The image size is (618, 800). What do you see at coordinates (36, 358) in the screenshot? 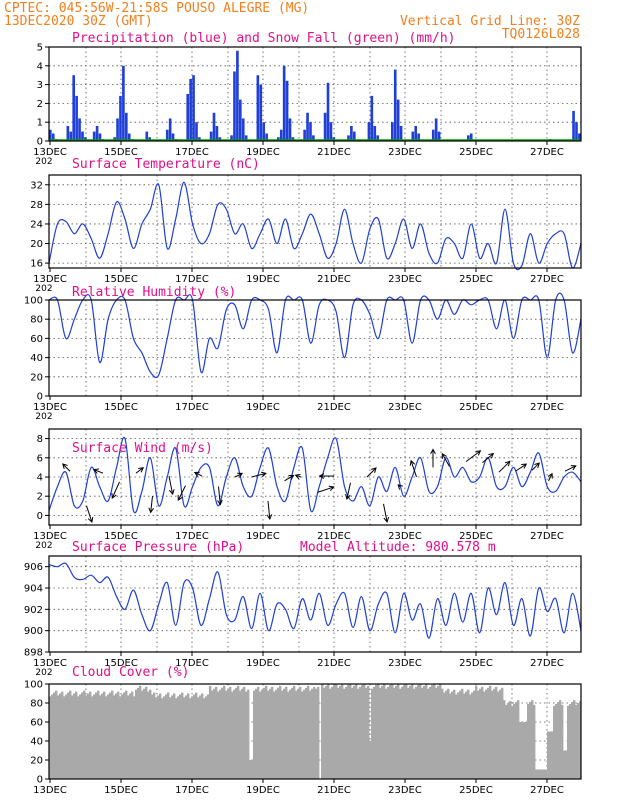
I see `y-tick-label: 40` at bounding box center [36, 358].